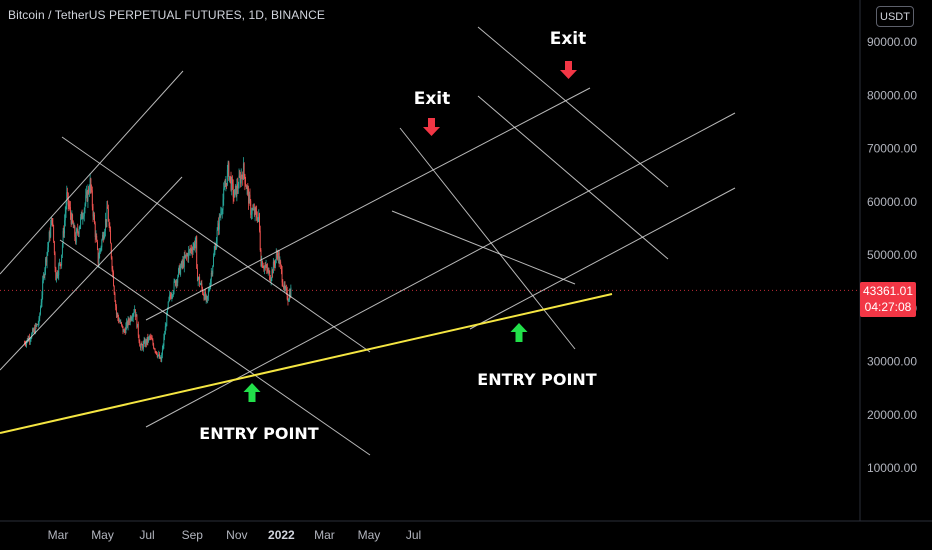  Describe the element at coordinates (888, 291) in the screenshot. I see `last-price-value: 43361.01` at that location.